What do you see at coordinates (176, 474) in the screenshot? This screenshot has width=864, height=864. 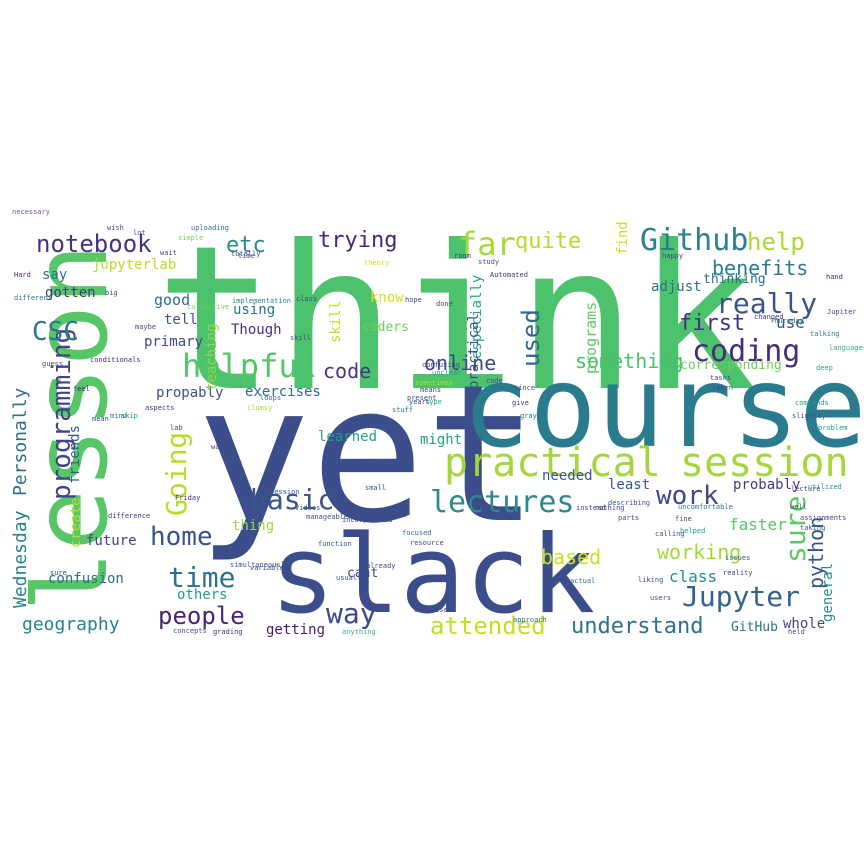 I see `cloud-word: Going` at bounding box center [176, 474].